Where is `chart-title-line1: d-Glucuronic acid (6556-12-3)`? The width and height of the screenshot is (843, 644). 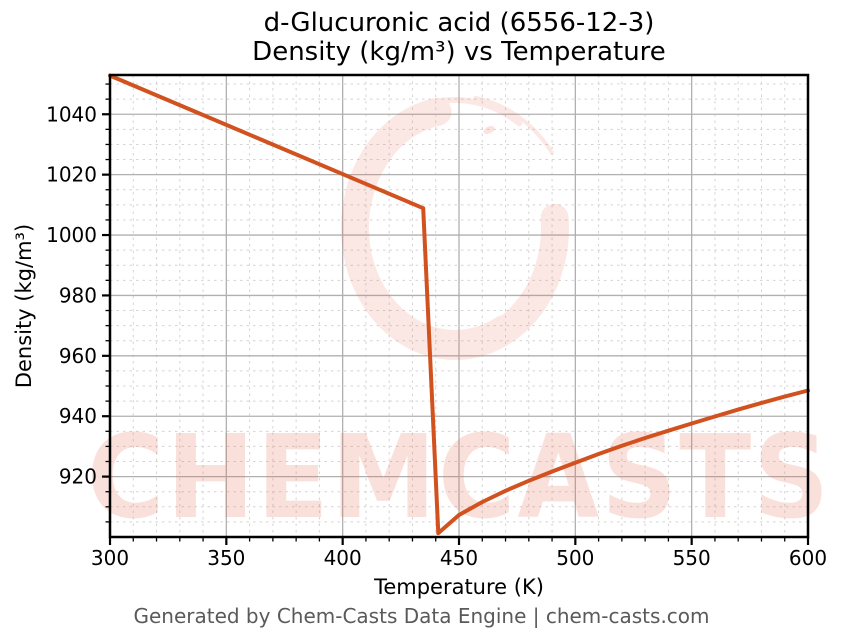
chart-title-line1: d-Glucuronic acid (6556-12-3) is located at coordinates (459, 23).